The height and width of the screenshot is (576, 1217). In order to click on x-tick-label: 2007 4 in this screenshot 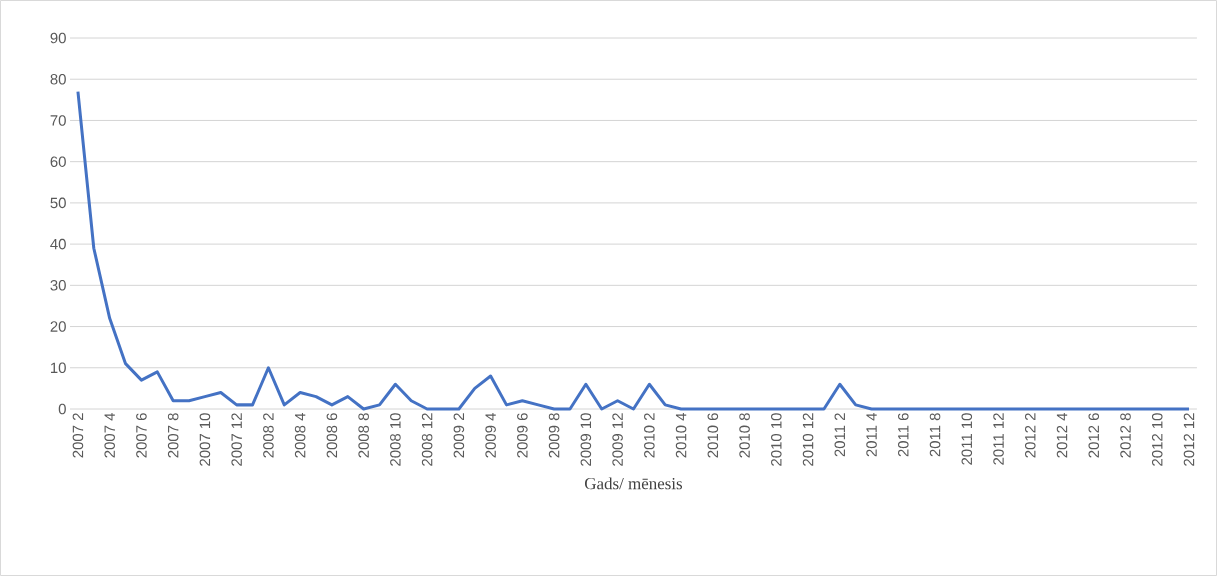, I will do `click(109, 435)`.